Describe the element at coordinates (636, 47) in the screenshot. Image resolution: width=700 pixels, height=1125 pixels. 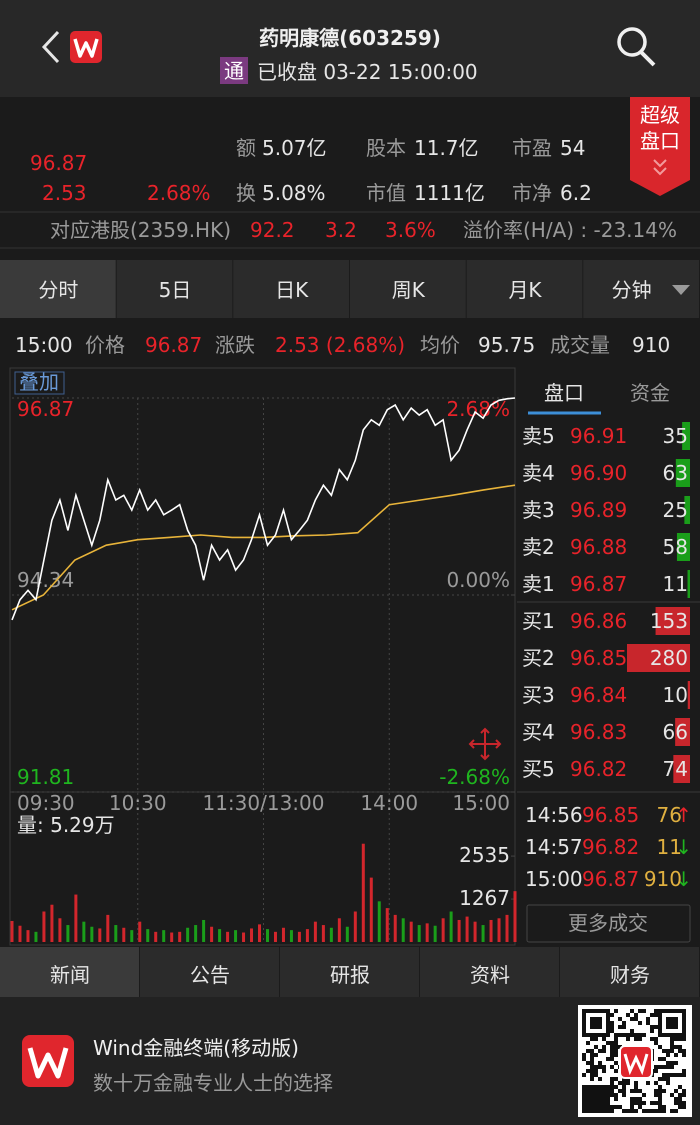
I see `search-button` at that location.